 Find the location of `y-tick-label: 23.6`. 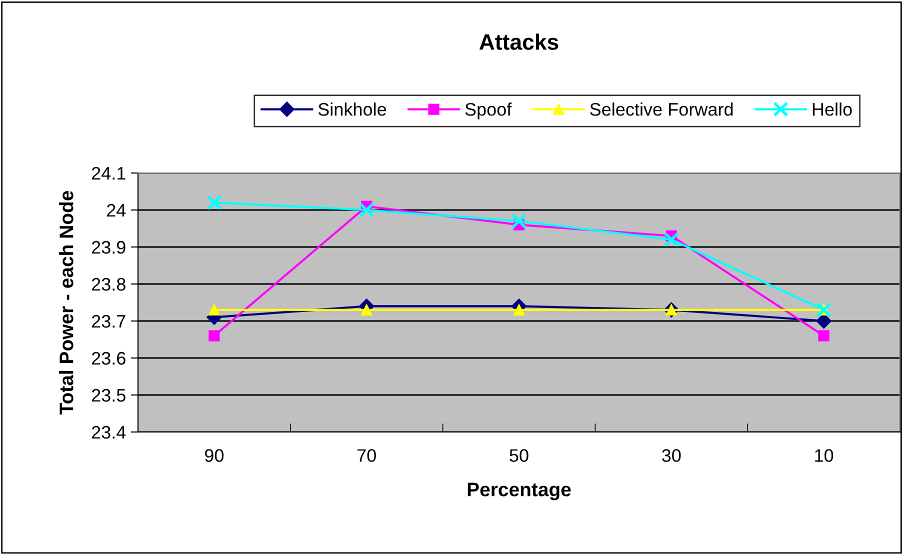

y-tick-label: 23.6 is located at coordinates (109, 358).